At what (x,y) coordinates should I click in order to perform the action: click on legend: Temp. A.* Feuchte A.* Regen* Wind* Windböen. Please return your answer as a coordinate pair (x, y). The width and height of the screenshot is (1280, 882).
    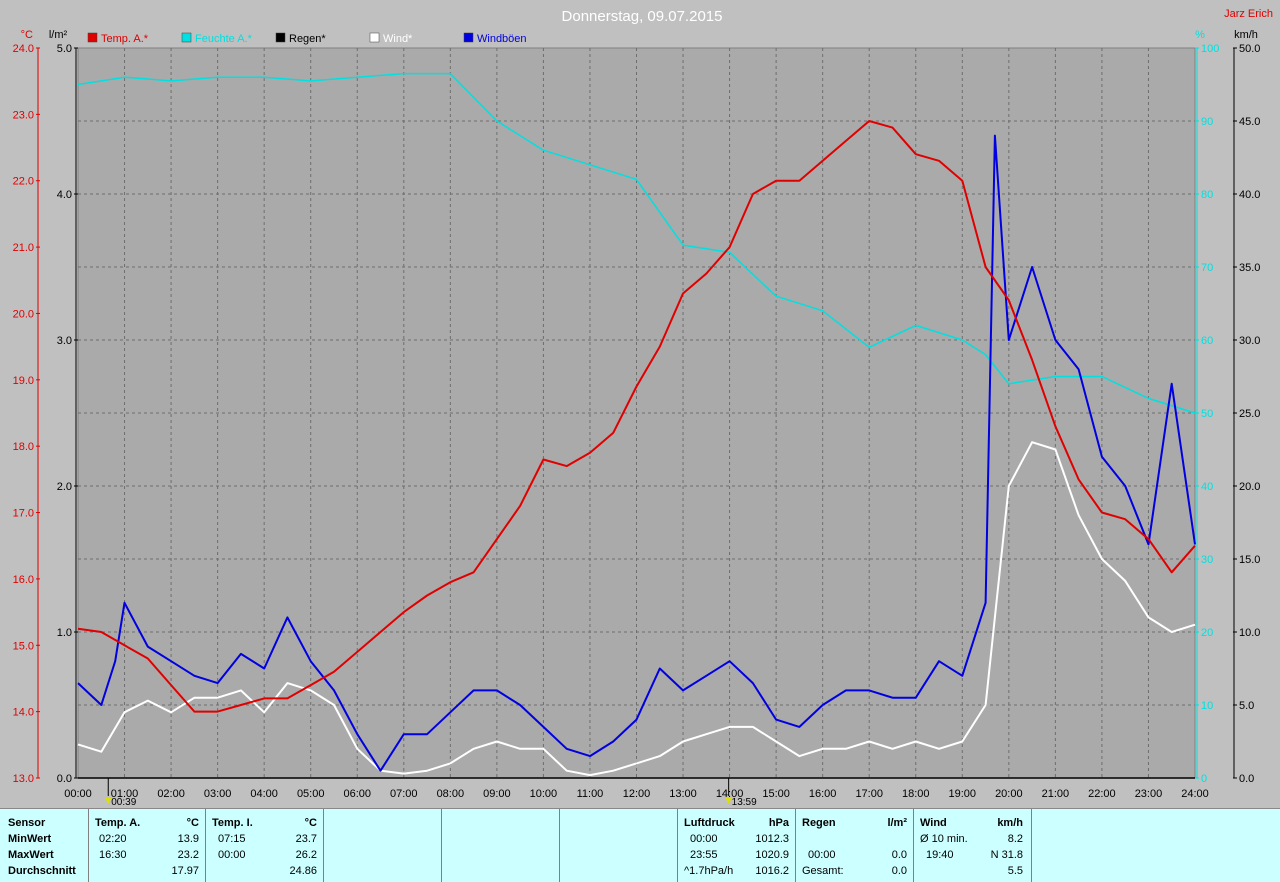
    Looking at the image, I should click on (307, 38).